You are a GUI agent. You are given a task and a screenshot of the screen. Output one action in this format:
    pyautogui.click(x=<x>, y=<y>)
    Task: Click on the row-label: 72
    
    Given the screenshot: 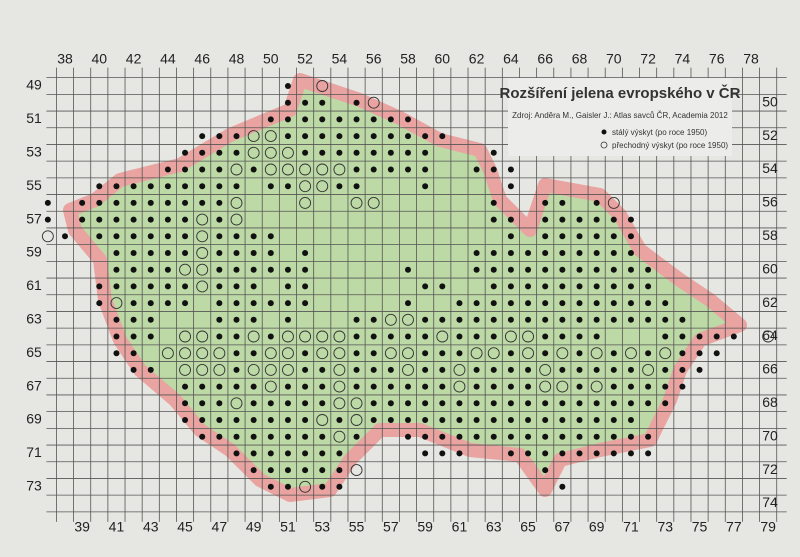 What is the action you would take?
    pyautogui.click(x=770, y=469)
    